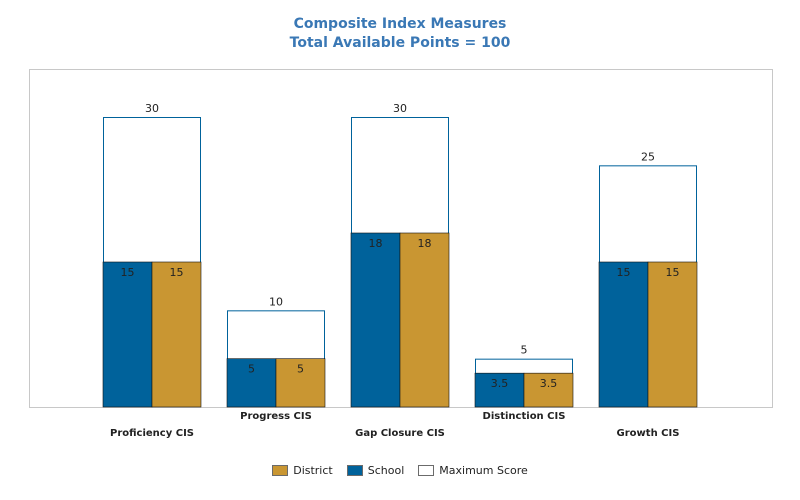 This screenshot has width=800, height=500. I want to click on x-tick-label-gap-closure-cis: Gap Closure CIS, so click(400, 433).